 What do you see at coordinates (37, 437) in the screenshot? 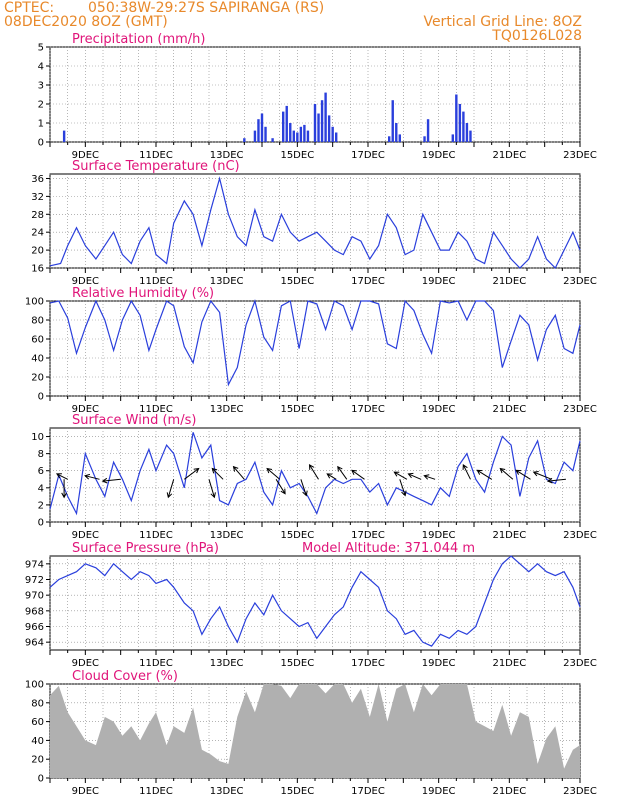
I see `panel-4-ytick-label-5: 10` at bounding box center [37, 437].